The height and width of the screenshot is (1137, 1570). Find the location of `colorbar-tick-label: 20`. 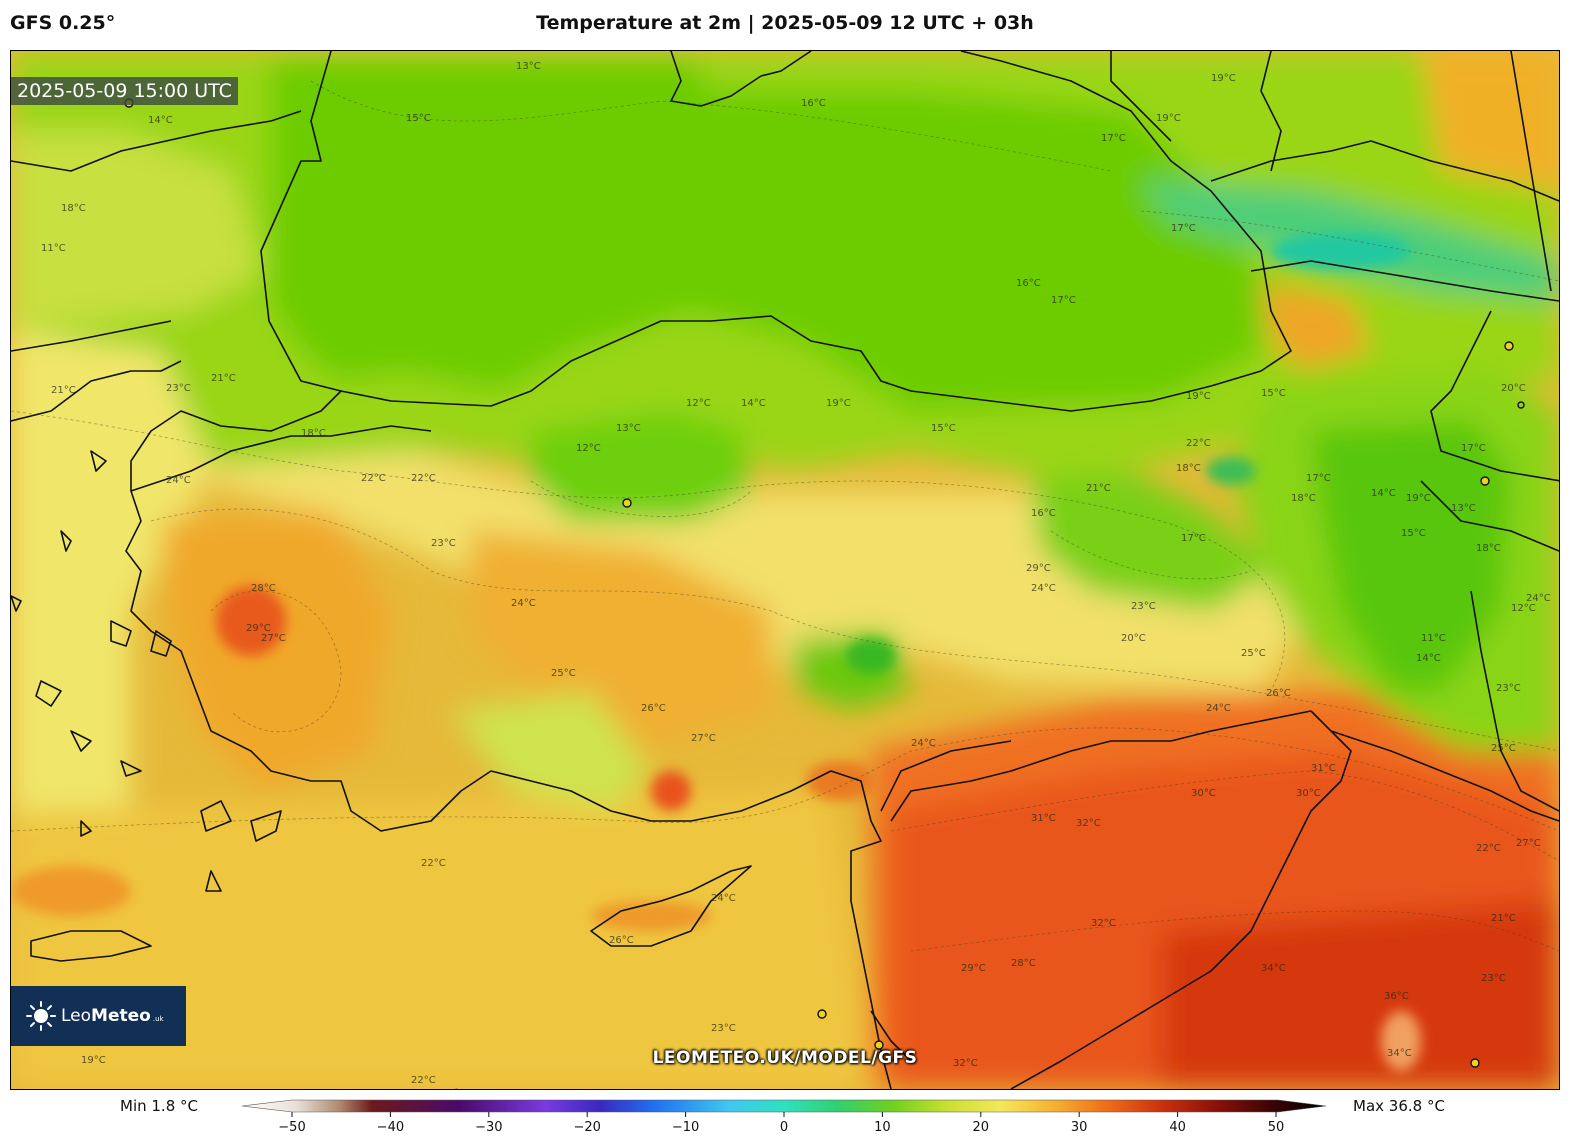

colorbar-tick-label: 20 is located at coordinates (981, 1127).